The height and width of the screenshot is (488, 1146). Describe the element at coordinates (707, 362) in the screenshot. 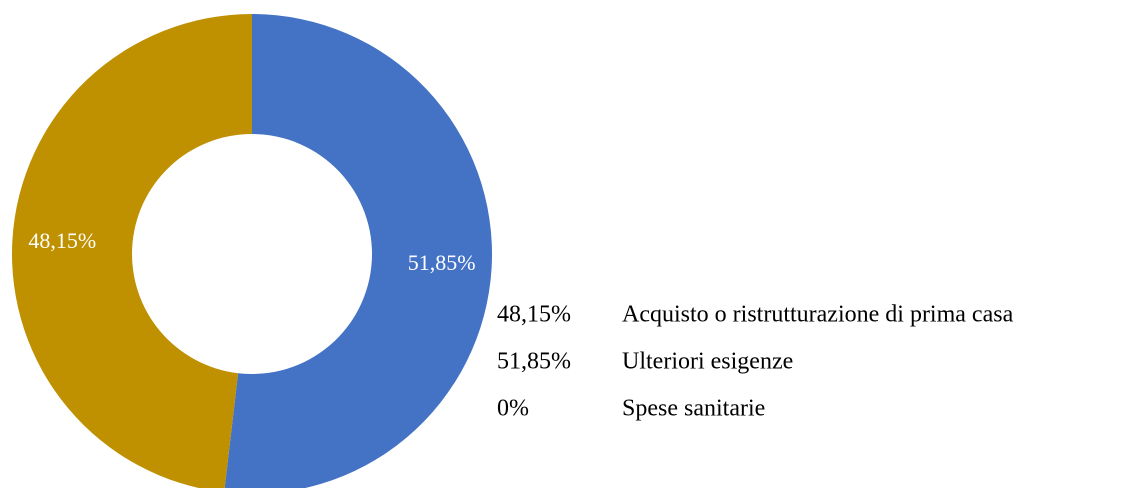

I see `legend-label: Ulteriori esigenze` at that location.